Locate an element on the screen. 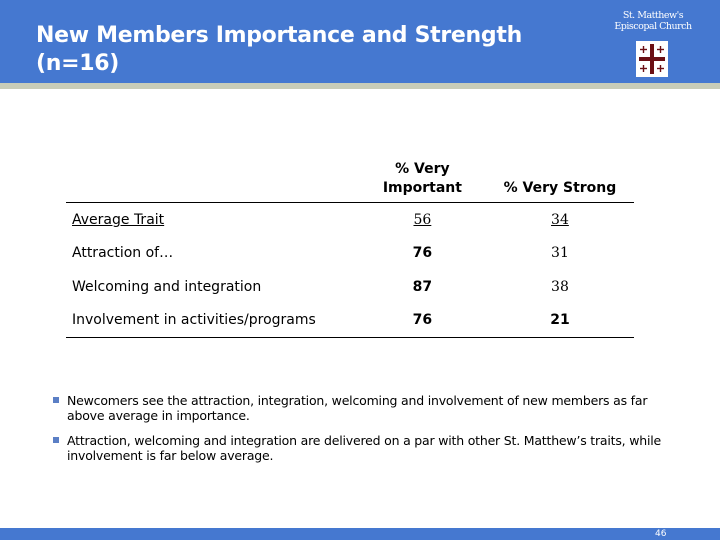 The width and height of the screenshot is (720, 540). footer-band is located at coordinates (360, 534).